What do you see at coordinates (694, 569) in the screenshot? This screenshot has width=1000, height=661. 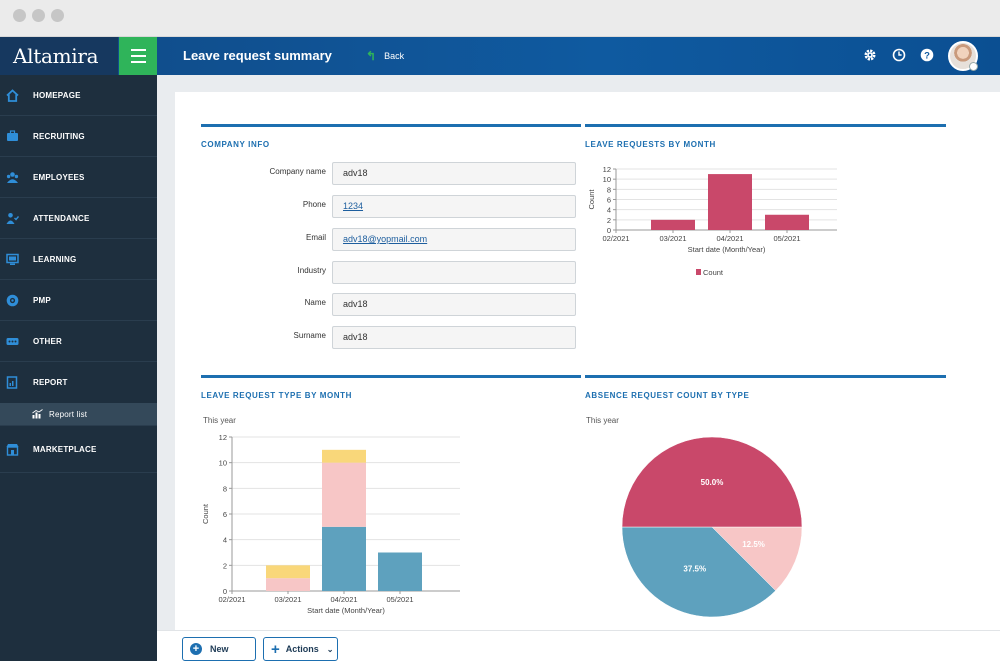 I see `pie-slice-label: 37.5%` at bounding box center [694, 569].